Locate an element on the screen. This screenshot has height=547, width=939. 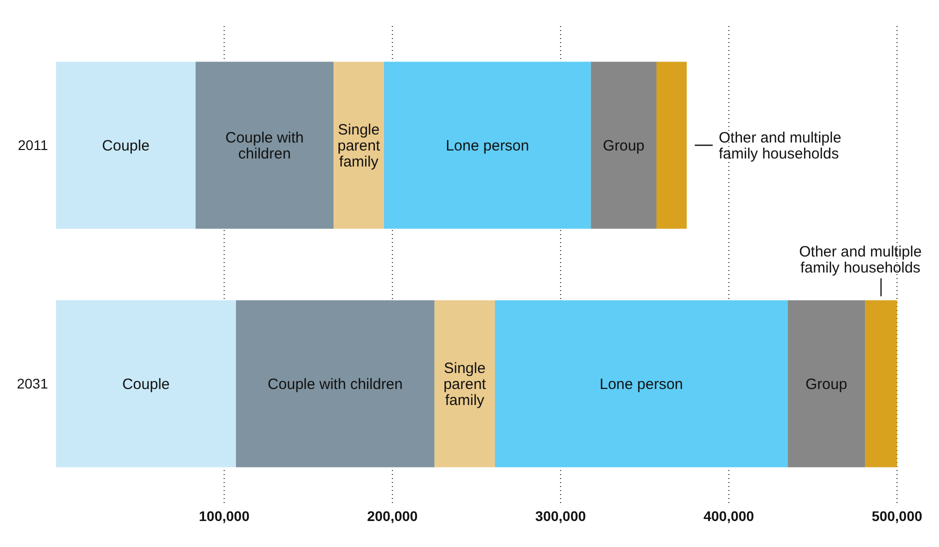
x-tick-label: 200,000 is located at coordinates (392, 516).